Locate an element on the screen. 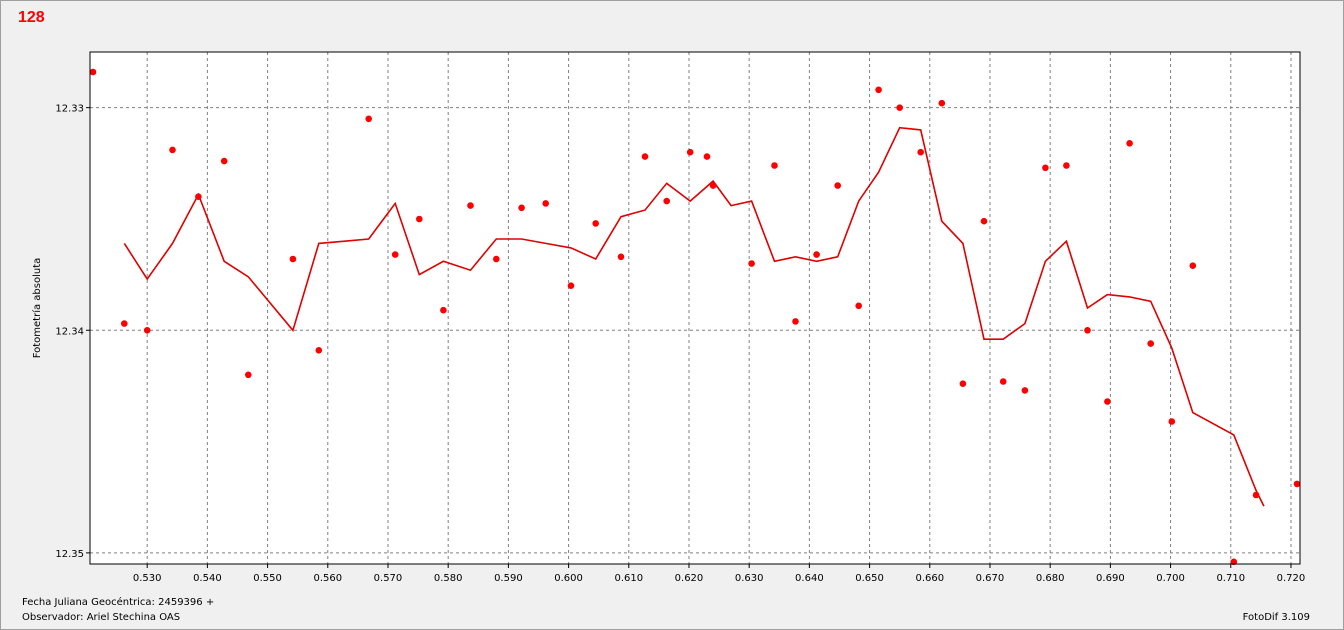  x-tick-label: 0.550 is located at coordinates (267, 578).